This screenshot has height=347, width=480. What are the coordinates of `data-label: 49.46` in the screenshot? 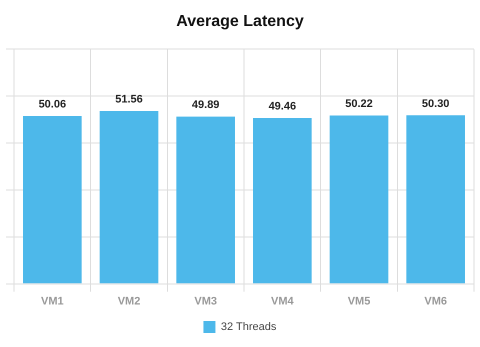 It's located at (282, 106).